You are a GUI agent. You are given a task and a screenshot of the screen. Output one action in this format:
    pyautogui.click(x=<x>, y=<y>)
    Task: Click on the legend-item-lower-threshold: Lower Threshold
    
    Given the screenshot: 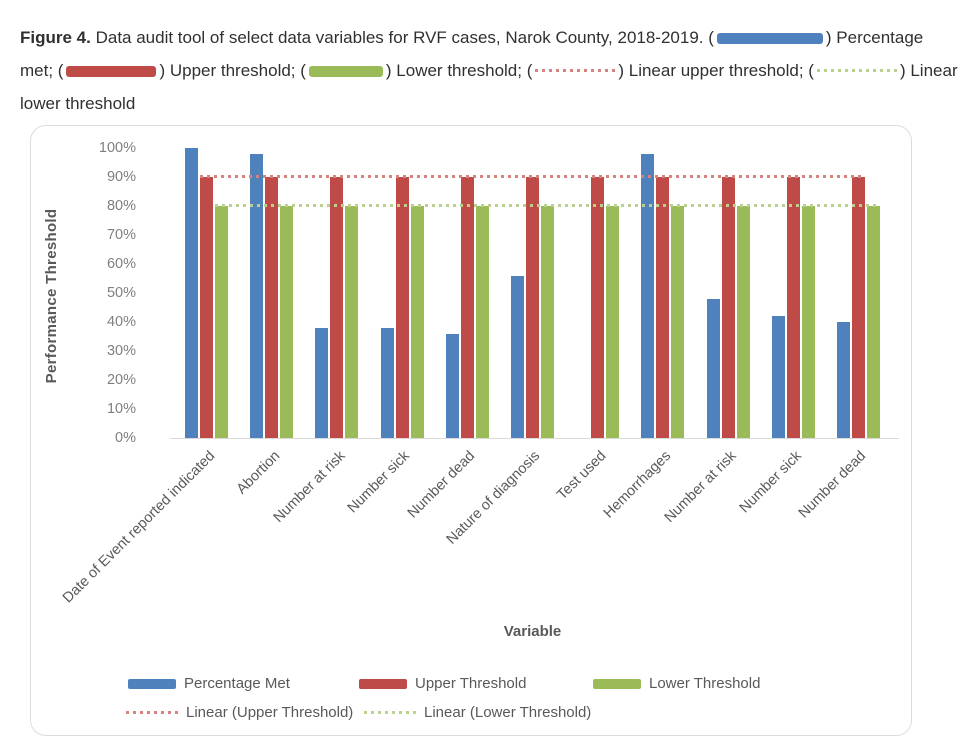 What is the action you would take?
    pyautogui.click(x=676, y=683)
    